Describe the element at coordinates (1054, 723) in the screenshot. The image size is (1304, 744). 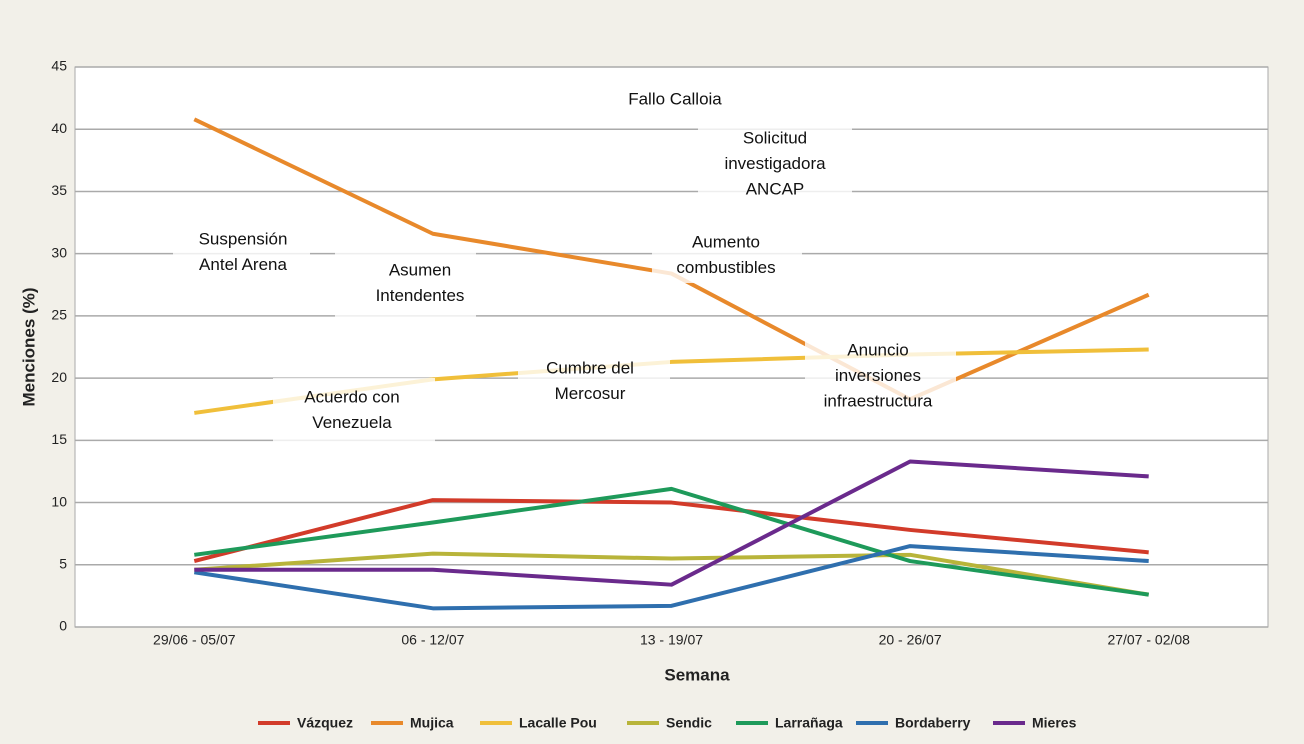
I see `legend-label: Mieres` at that location.